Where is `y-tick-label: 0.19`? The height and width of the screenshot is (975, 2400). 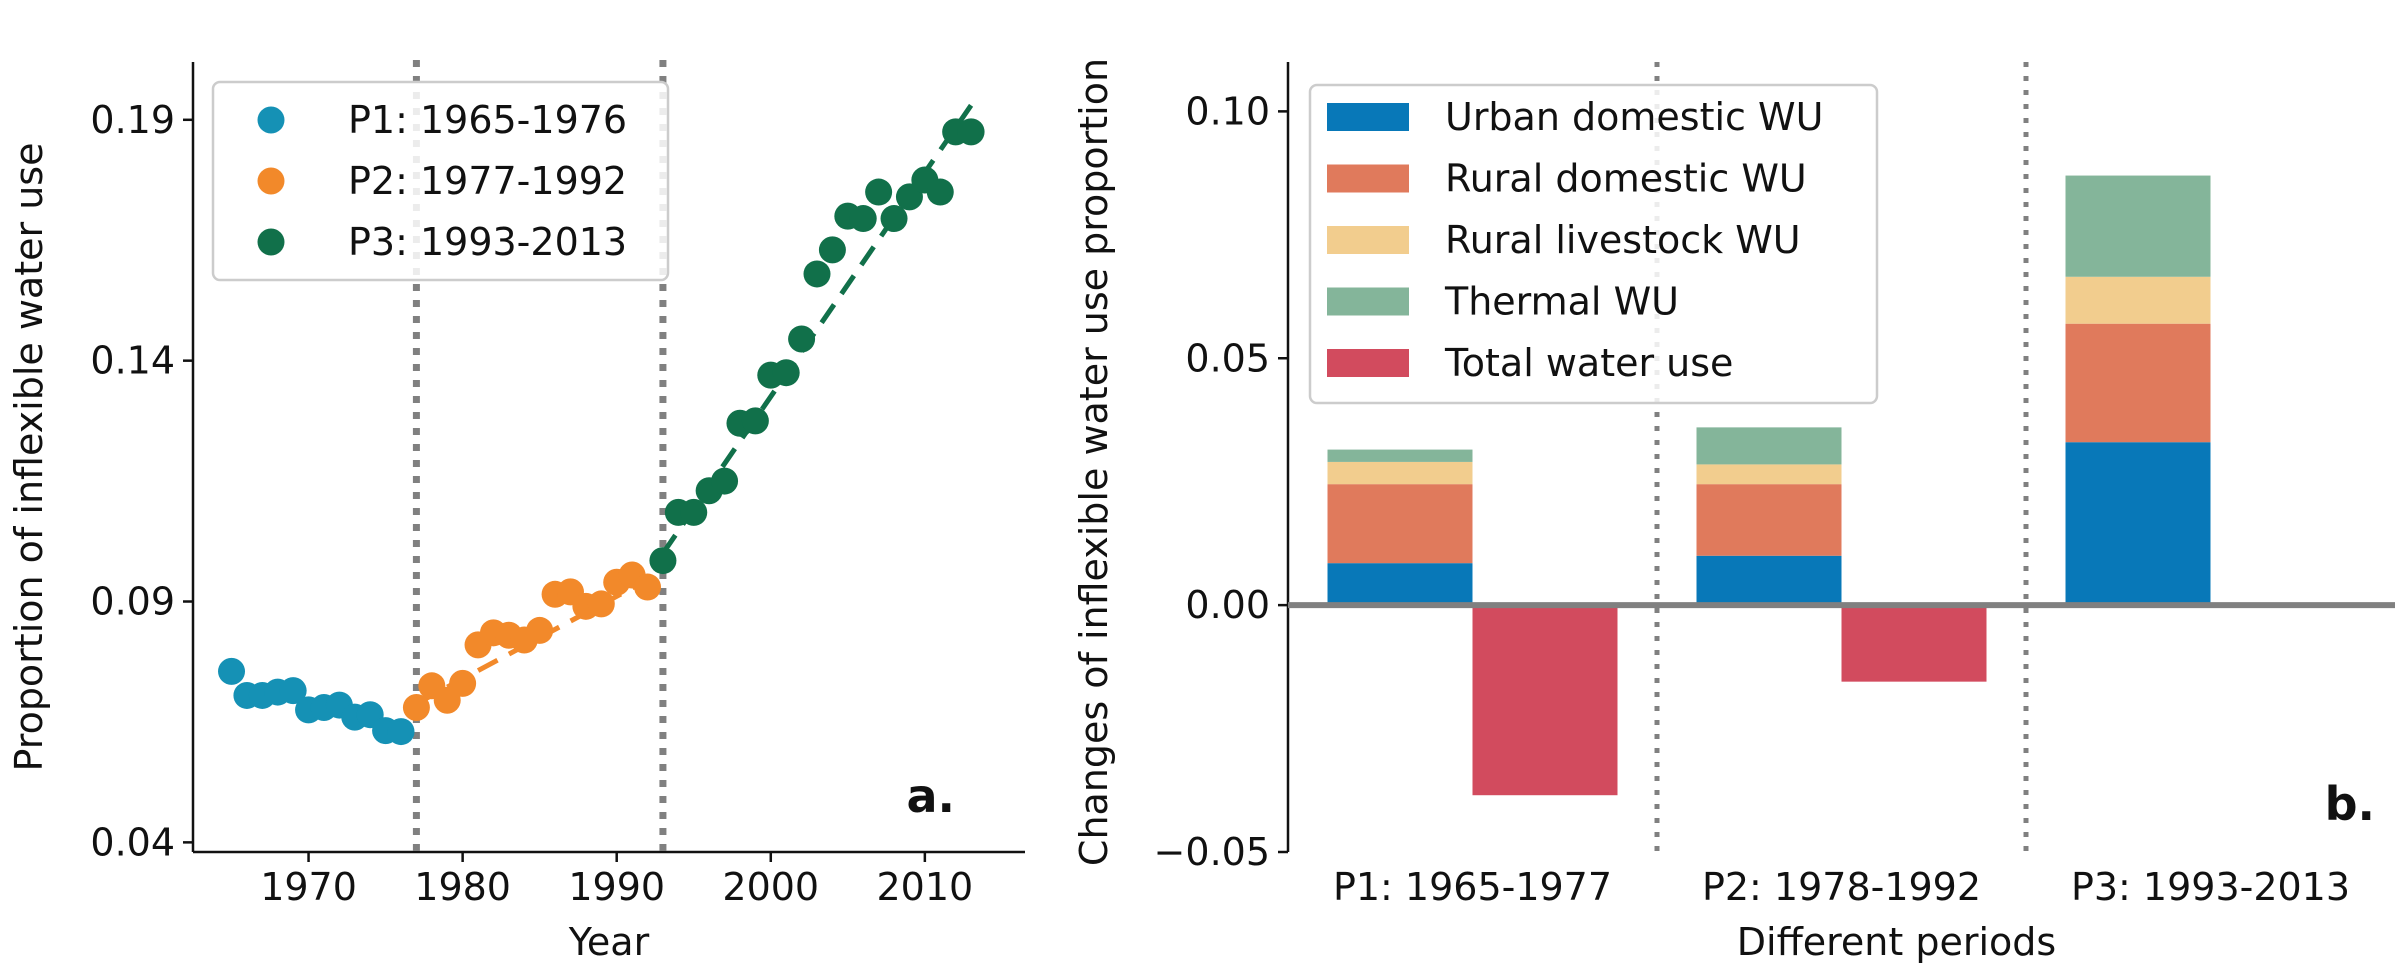
y-tick-label: 0.19 is located at coordinates (132, 120).